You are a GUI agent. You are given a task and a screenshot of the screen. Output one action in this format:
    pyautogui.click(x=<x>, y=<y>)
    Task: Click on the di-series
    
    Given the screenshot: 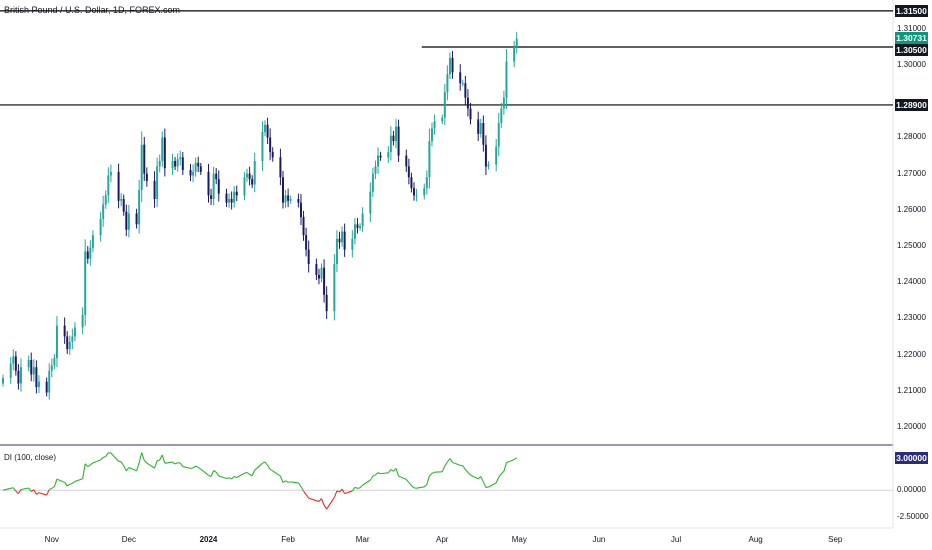 What is the action you would take?
    pyautogui.click(x=260, y=481)
    